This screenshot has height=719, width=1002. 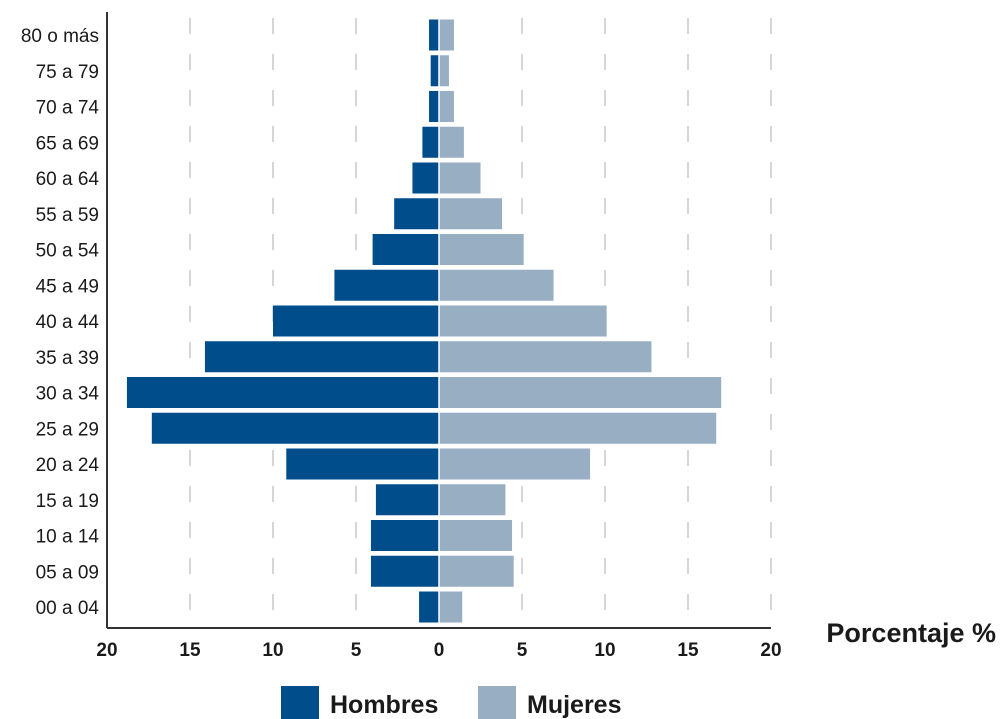 What do you see at coordinates (446, 35) in the screenshot?
I see `bar-mujeres-80-o-mas` at bounding box center [446, 35].